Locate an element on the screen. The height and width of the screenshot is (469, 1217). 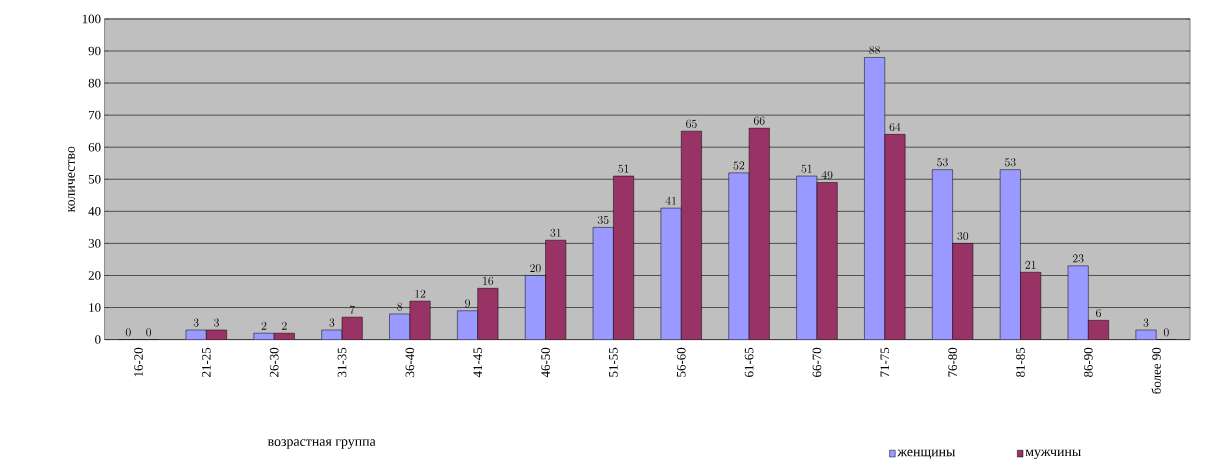
x-tick-label: 21-25 is located at coordinates (206, 362).